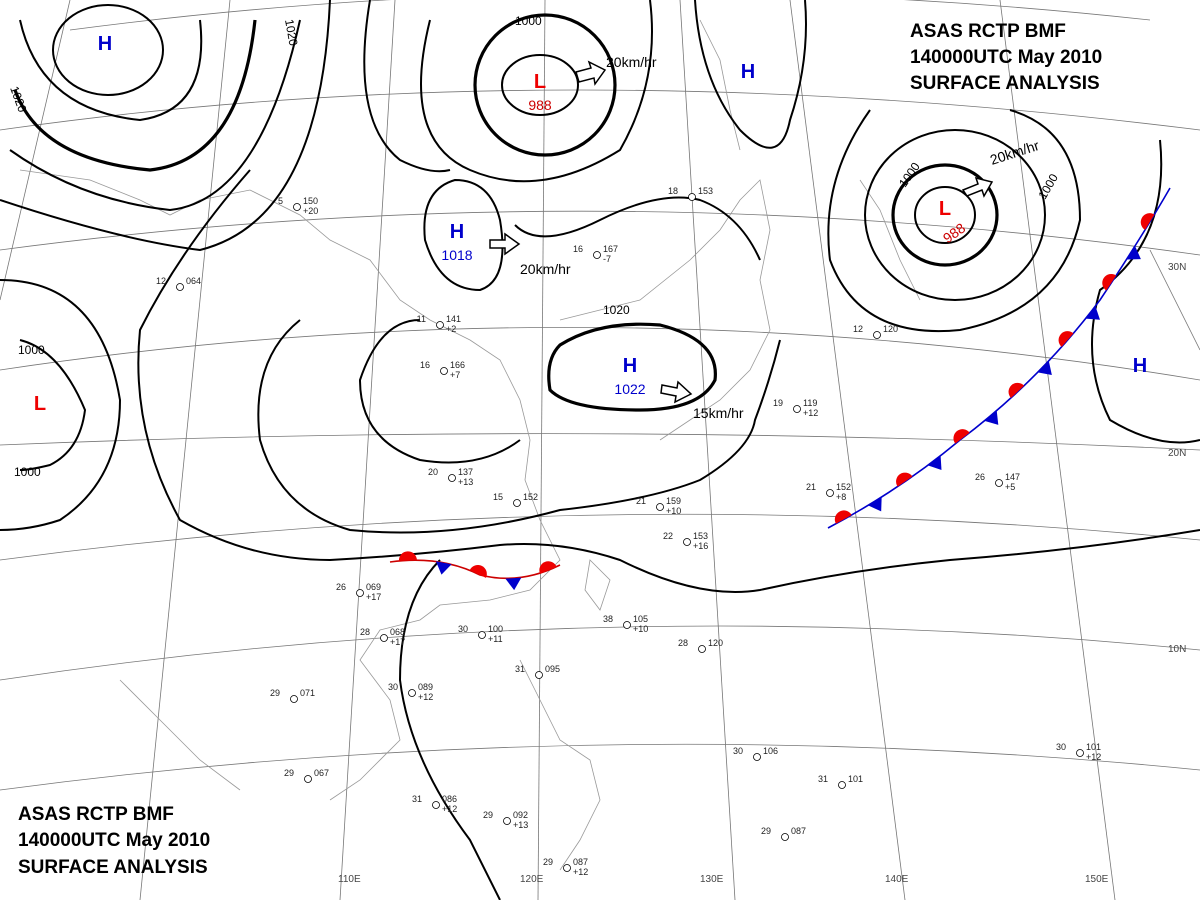 Image resolution: width=1200 pixels, height=900 pixels. What do you see at coordinates (291, 32) in the screenshot?
I see `isobar-label: 1020` at bounding box center [291, 32].